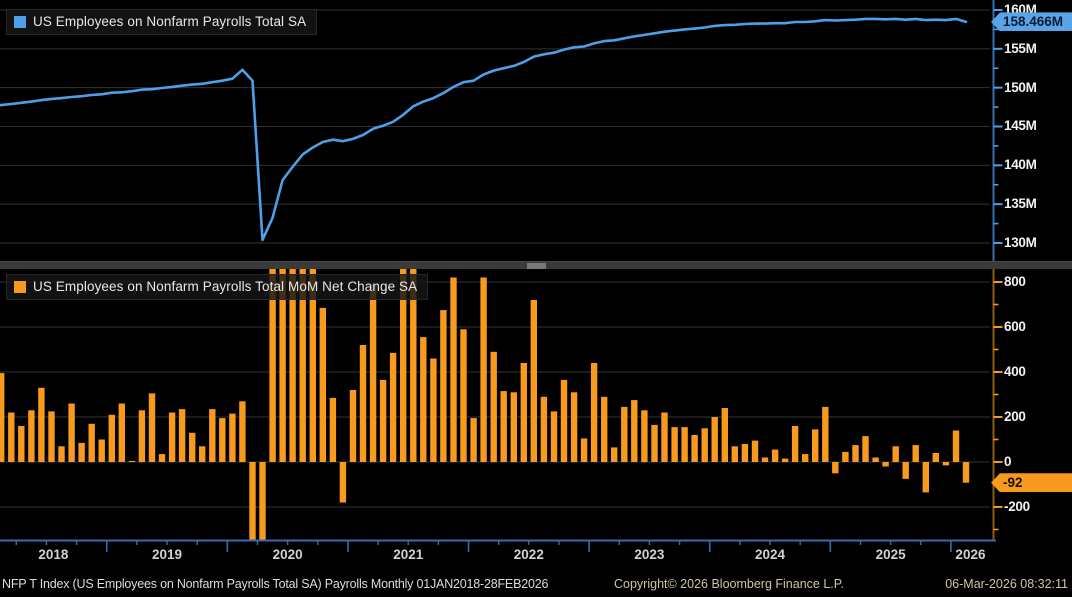  I want to click on panel-splitter-handle, so click(536, 266).